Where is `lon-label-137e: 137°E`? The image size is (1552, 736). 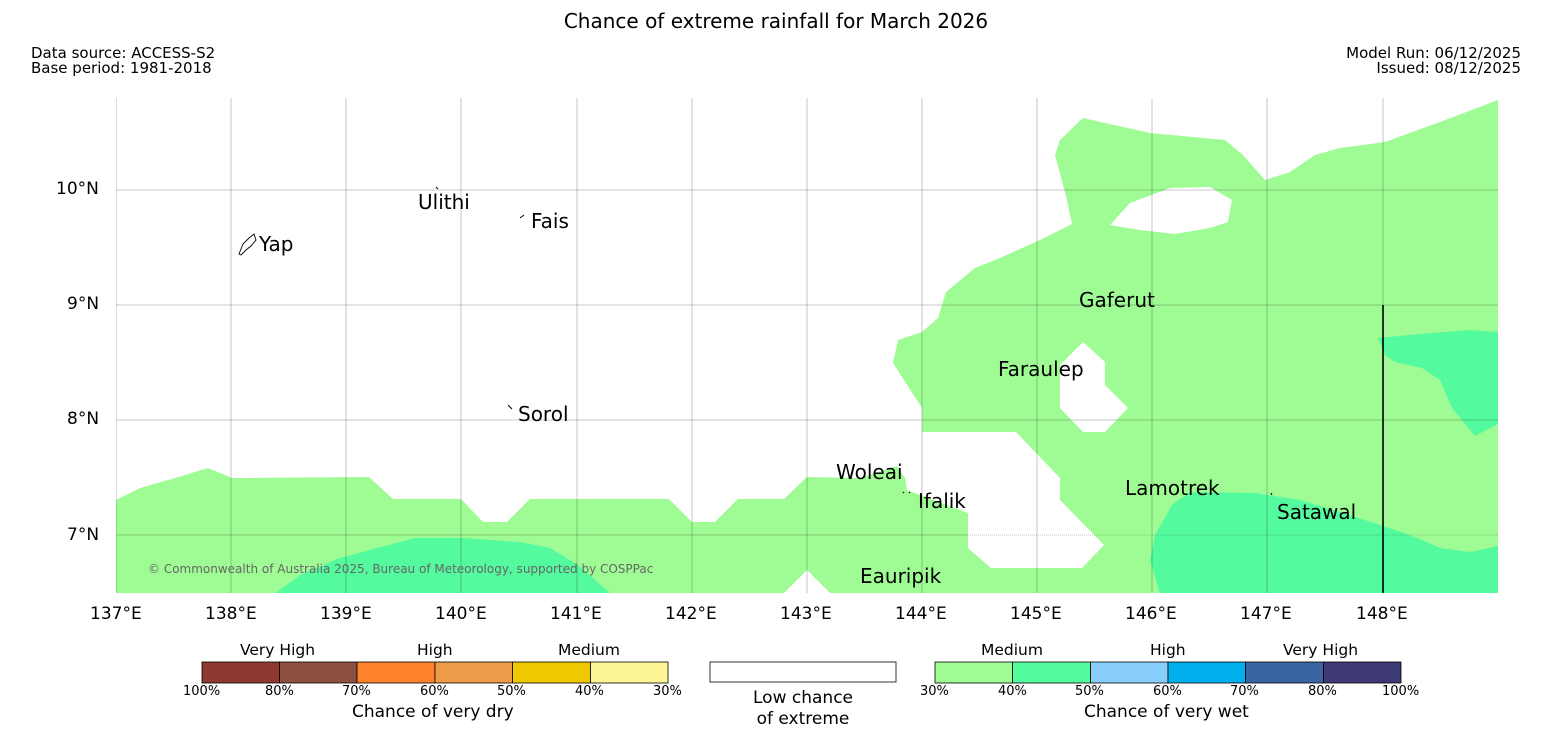
lon-label-137e: 137°E is located at coordinates (116, 614).